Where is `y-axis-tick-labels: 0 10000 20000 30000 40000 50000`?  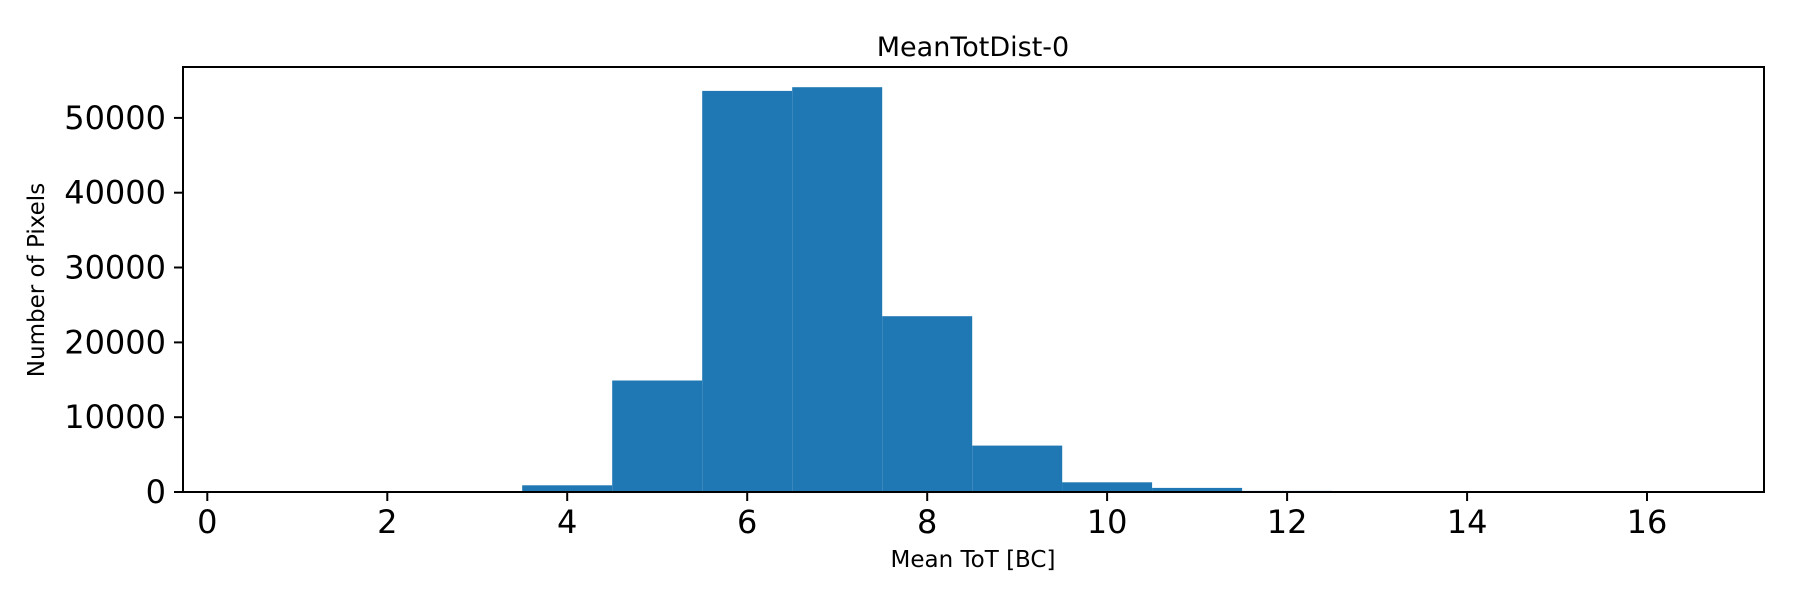 y-axis-tick-labels: 0 10000 20000 30000 40000 50000 is located at coordinates (115, 305).